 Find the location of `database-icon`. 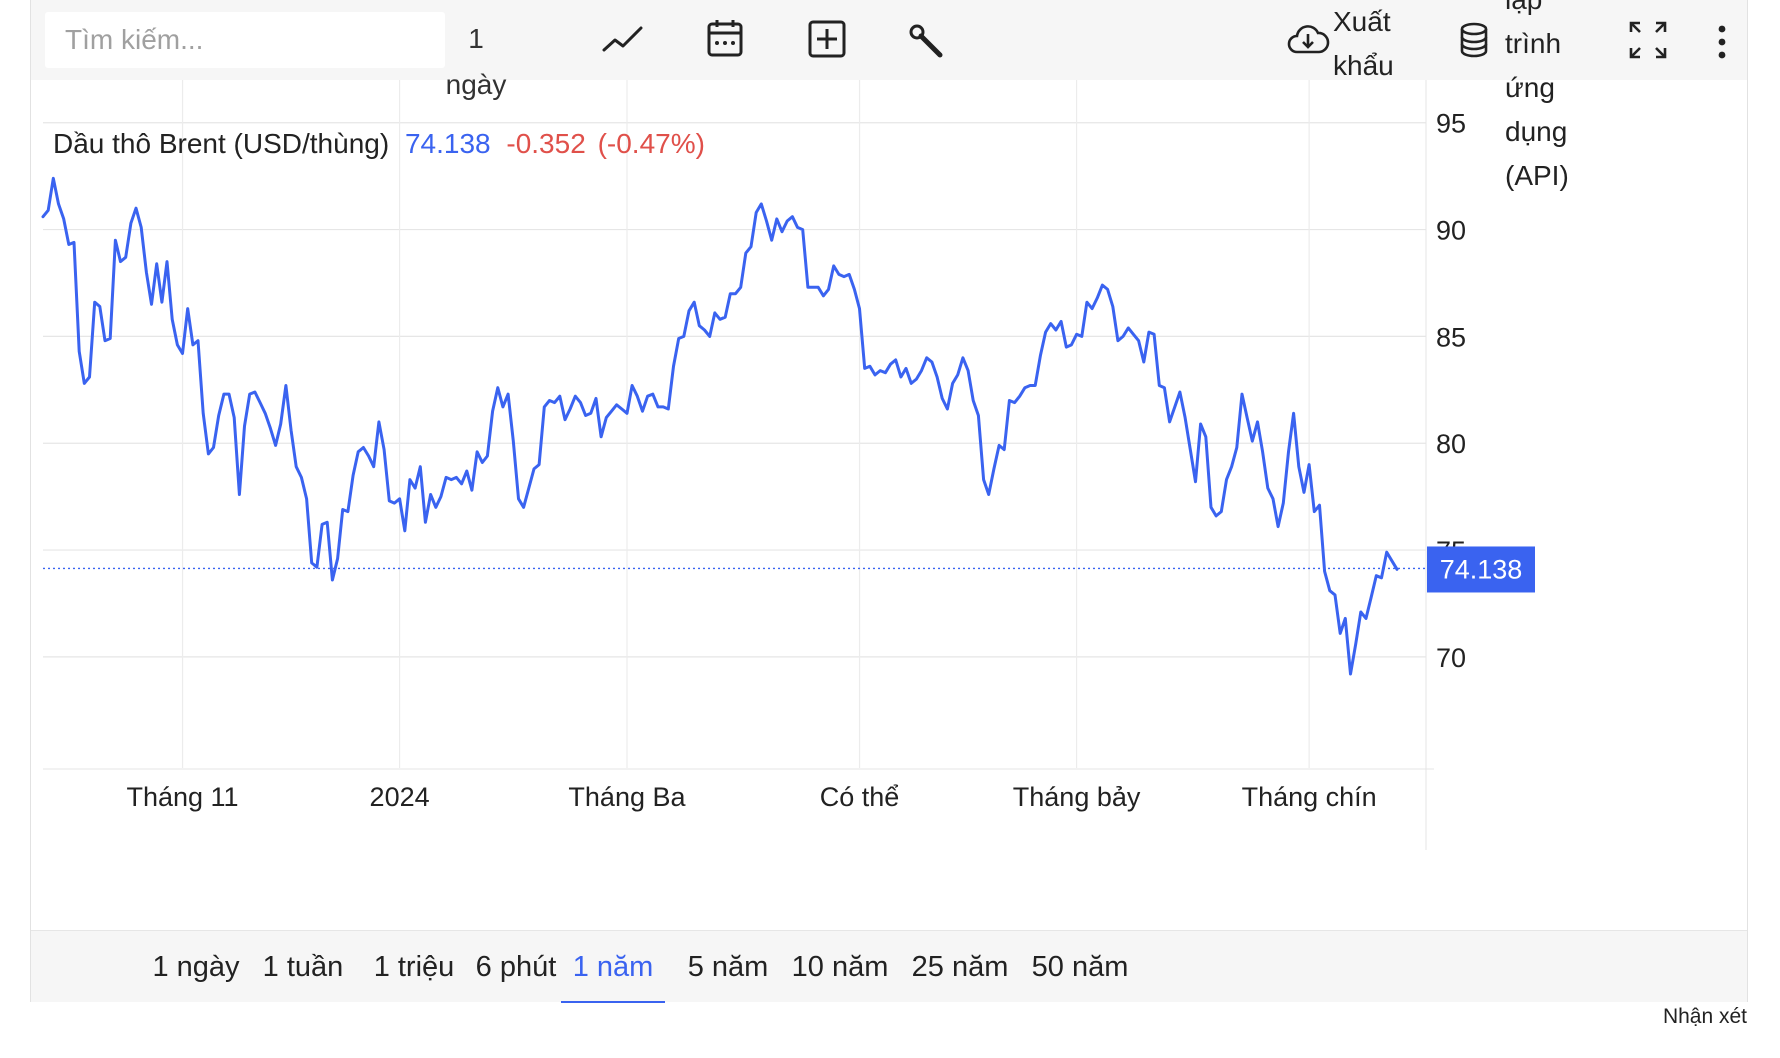

database-icon is located at coordinates (1474, 40).